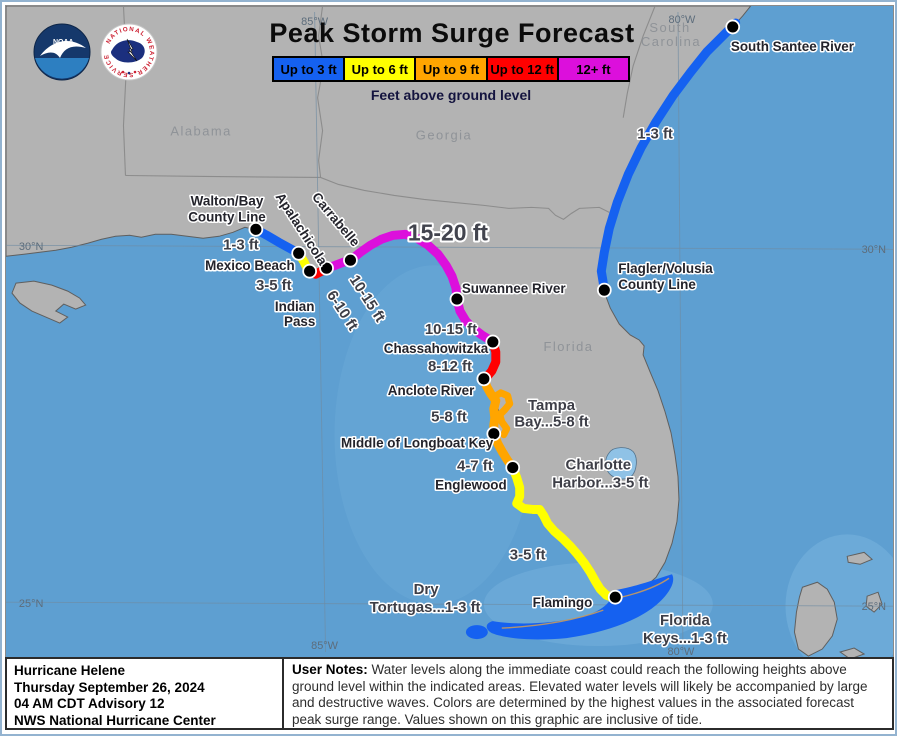 This screenshot has width=897, height=736. I want to click on gulf-shelf-shading, so click(434, 435).